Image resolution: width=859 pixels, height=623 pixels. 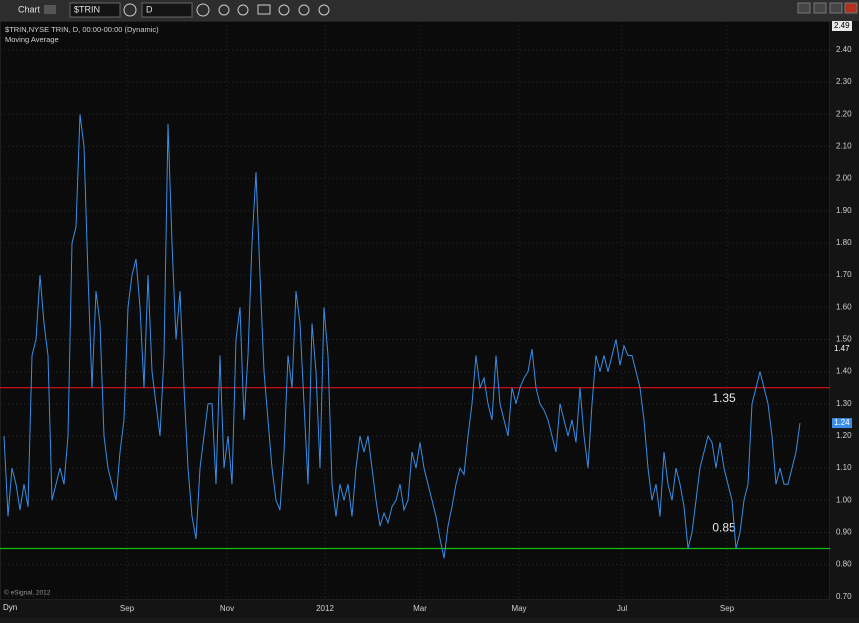 What do you see at coordinates (844, 564) in the screenshot?
I see `y-tick-label: 0.80` at bounding box center [844, 564].